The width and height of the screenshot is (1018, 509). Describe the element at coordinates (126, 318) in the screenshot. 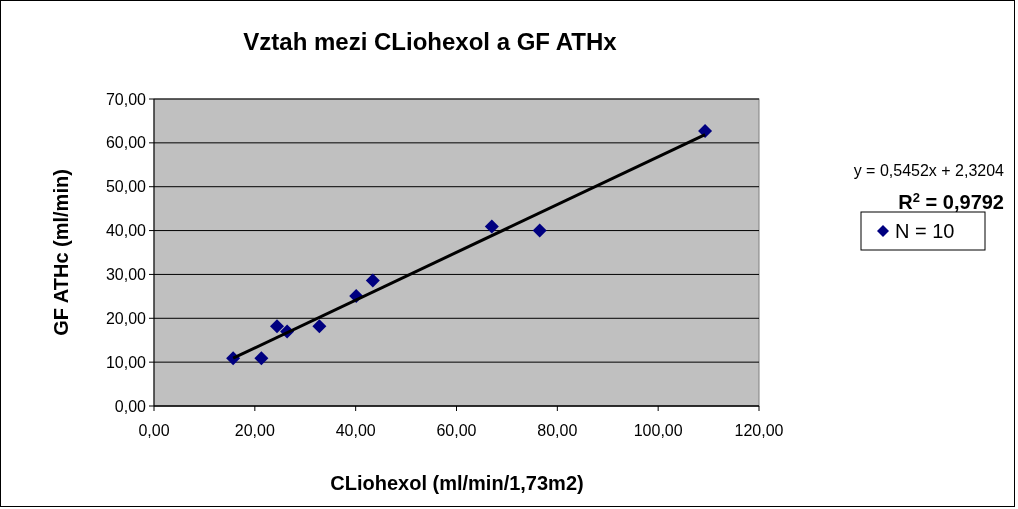

I see `y-tick-label: 20,00` at that location.